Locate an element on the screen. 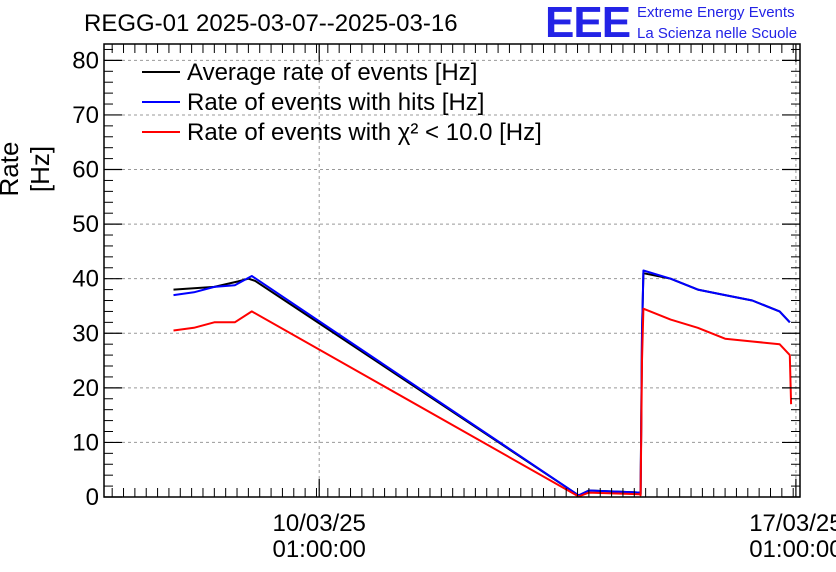  x-tick-date: 17/03/25 is located at coordinates (792, 523).